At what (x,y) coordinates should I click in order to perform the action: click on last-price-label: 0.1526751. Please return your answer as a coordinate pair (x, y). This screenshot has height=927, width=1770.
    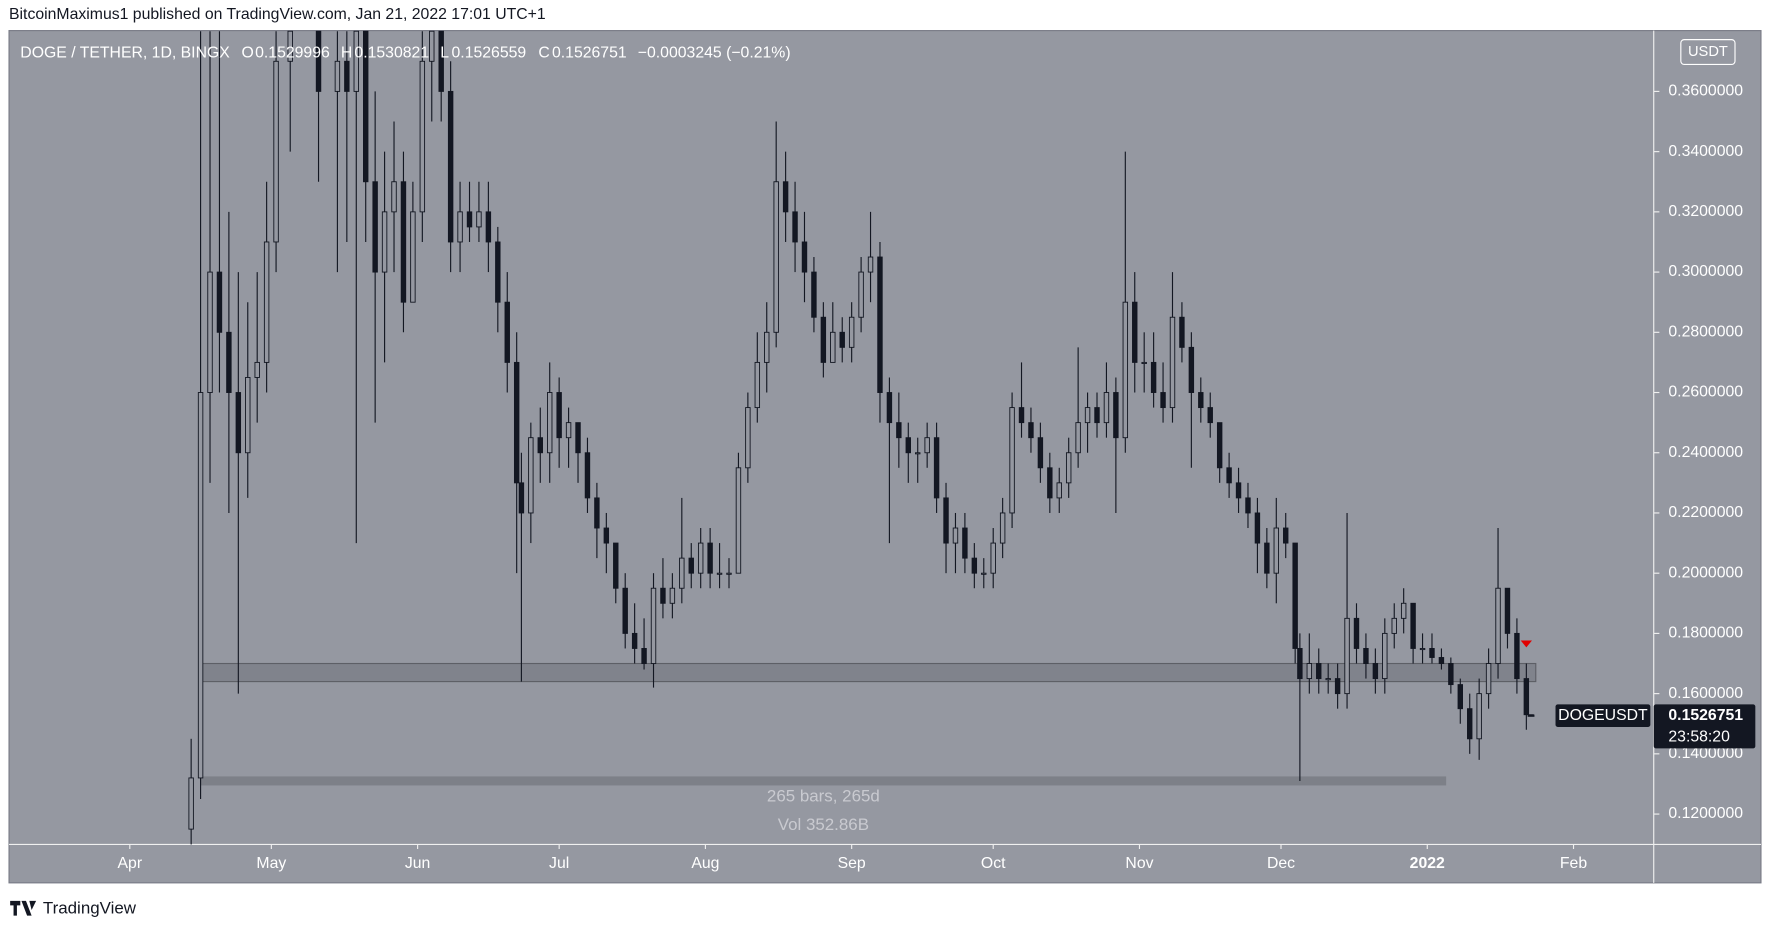
    Looking at the image, I should click on (1705, 715).